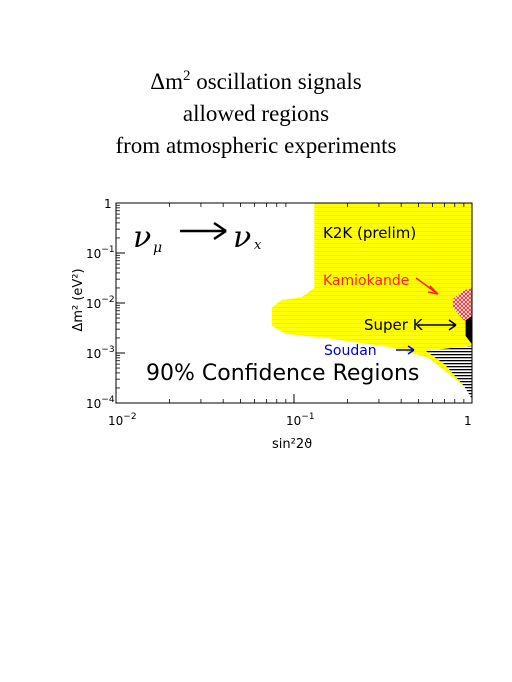 This screenshot has height=682, width=512. What do you see at coordinates (366, 281) in the screenshot?
I see `kamiokande-label: Kamiokande` at bounding box center [366, 281].